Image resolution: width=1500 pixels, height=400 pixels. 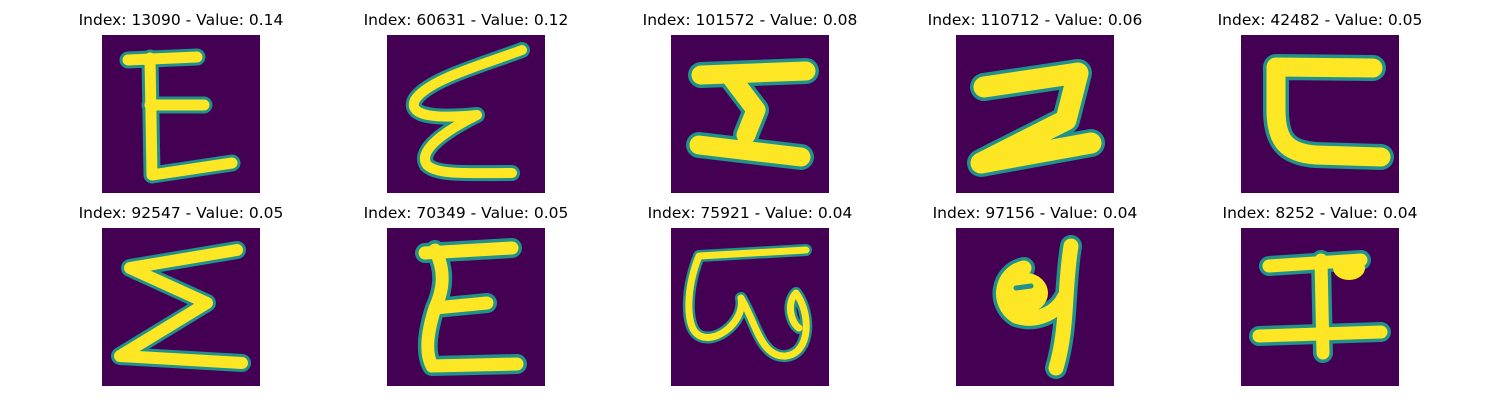 I want to click on panel-title: Index: 8252 - Value: 0.04, so click(x=1320, y=213).